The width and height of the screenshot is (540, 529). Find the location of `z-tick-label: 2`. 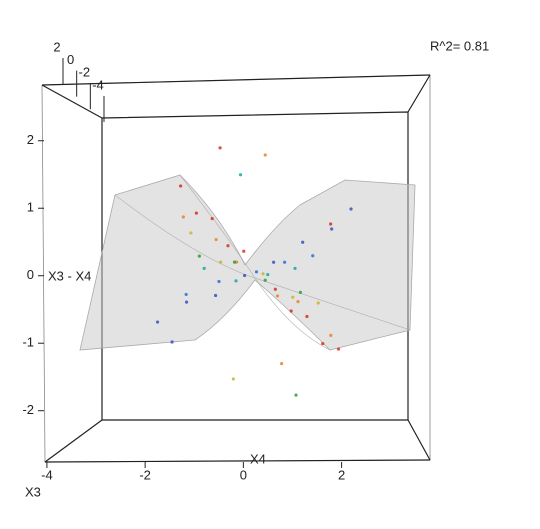

z-tick-label: 2 is located at coordinates (30, 139).